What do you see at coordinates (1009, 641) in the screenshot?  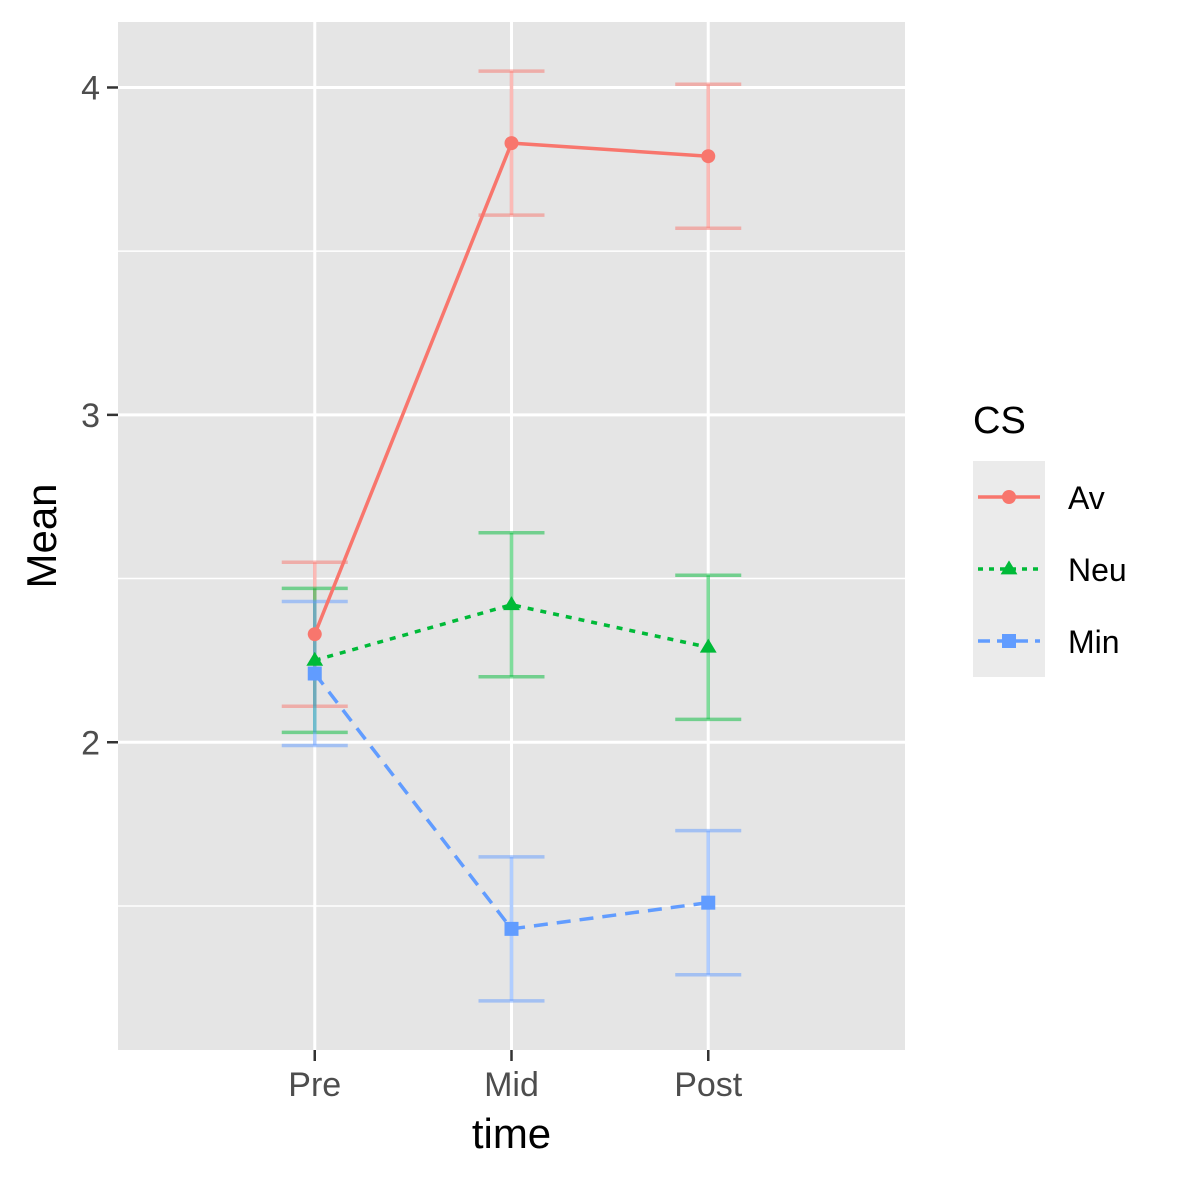 I see `legend-marker-min` at bounding box center [1009, 641].